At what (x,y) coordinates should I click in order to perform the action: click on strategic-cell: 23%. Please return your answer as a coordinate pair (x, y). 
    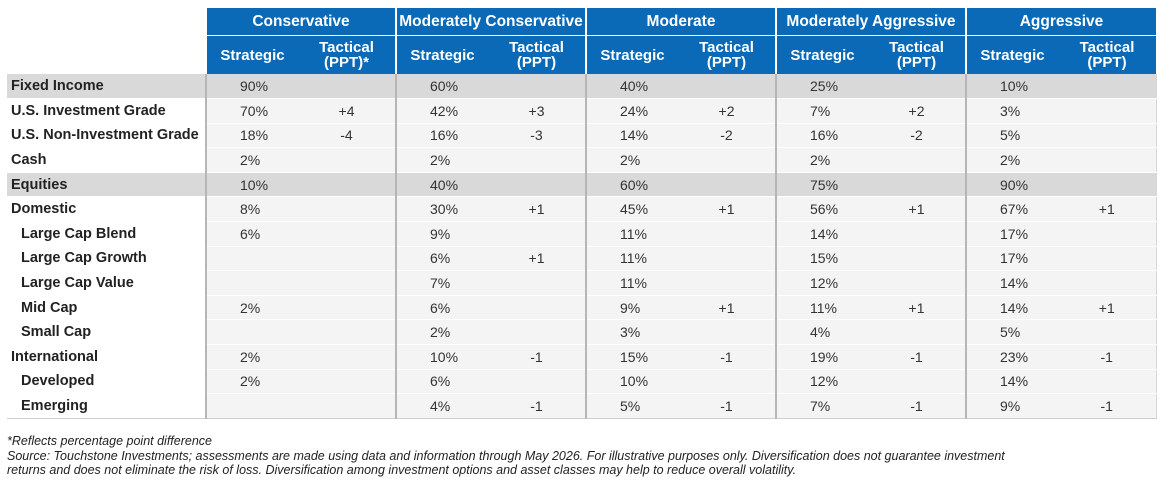
    Looking at the image, I should click on (1011, 357).